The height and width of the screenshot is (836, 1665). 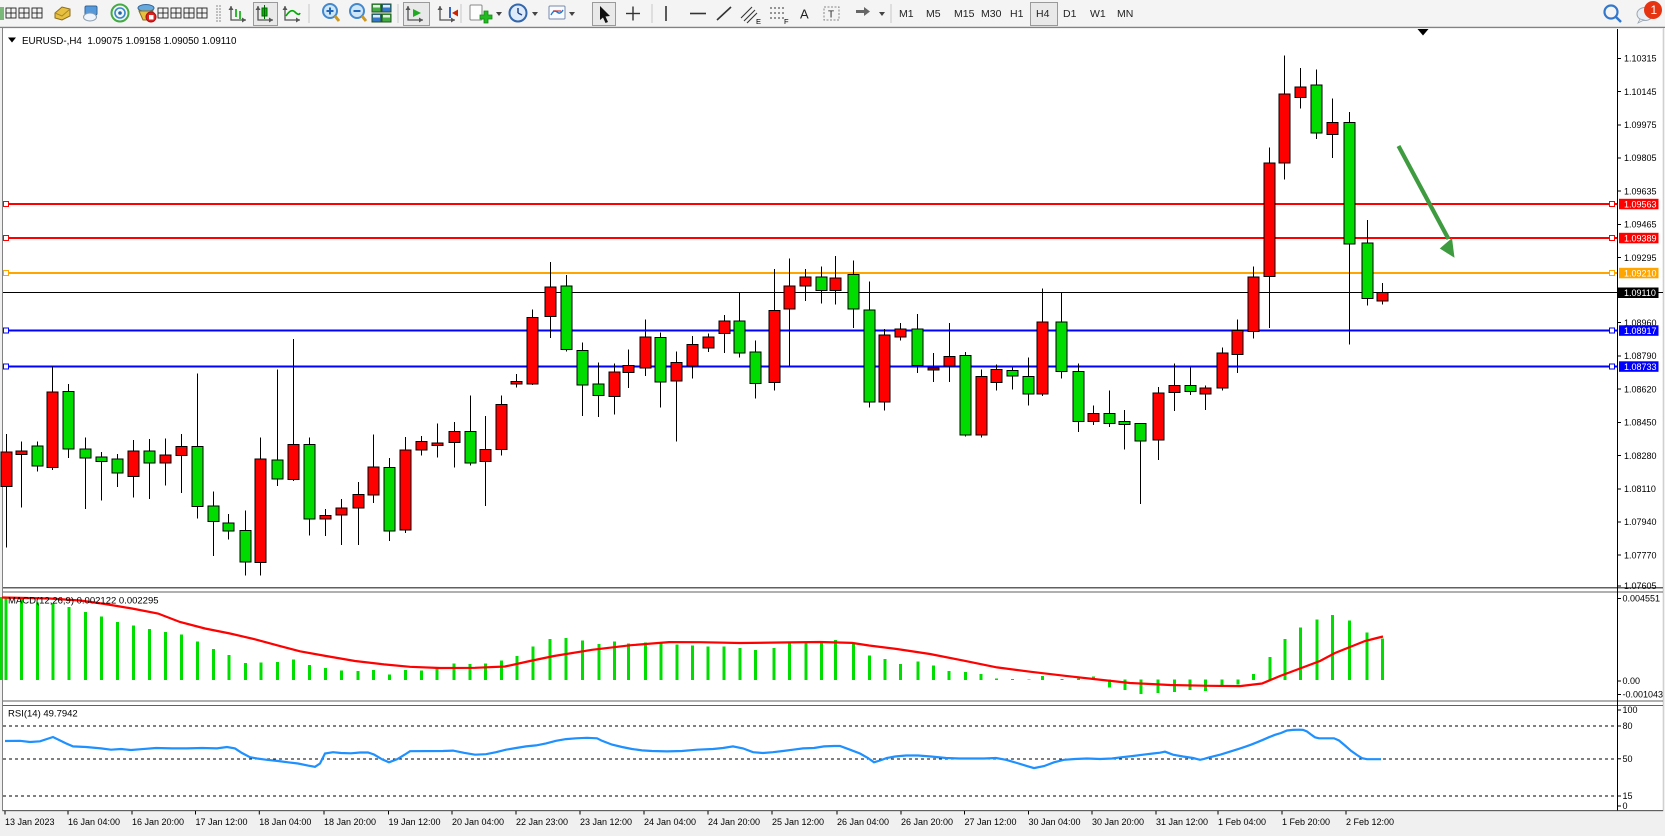 What do you see at coordinates (415, 822) in the screenshot?
I see `svg-text: 19 Jan 12:00` at bounding box center [415, 822].